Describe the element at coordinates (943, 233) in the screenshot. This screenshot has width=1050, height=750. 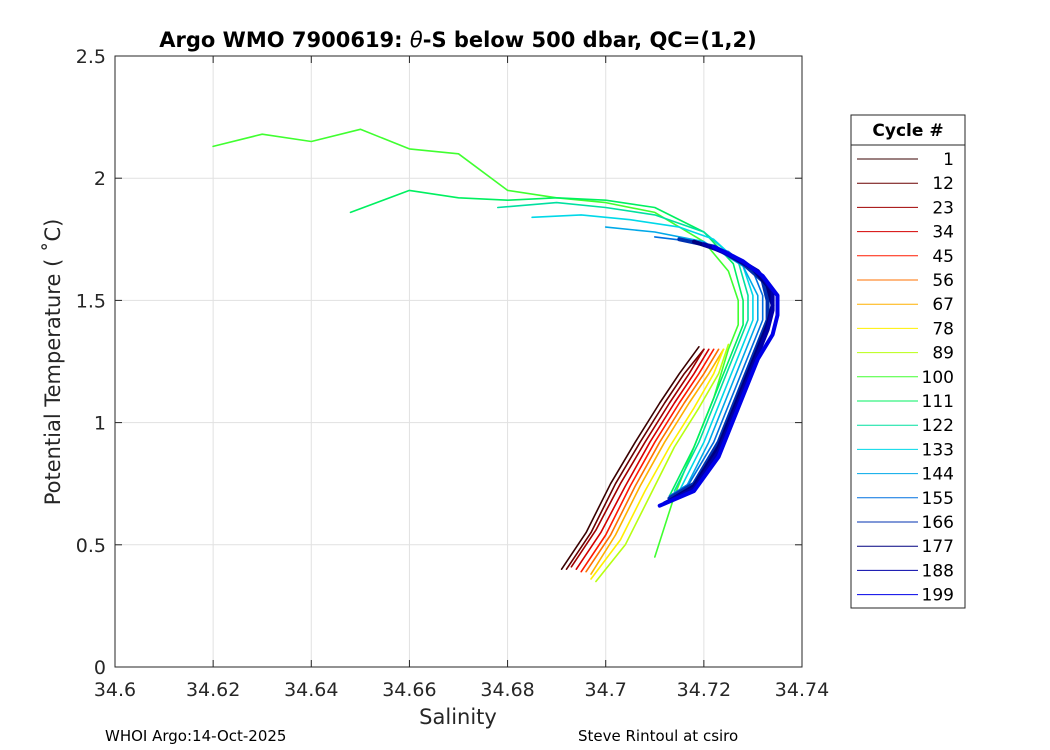
I see `legend-label: 34` at that location.